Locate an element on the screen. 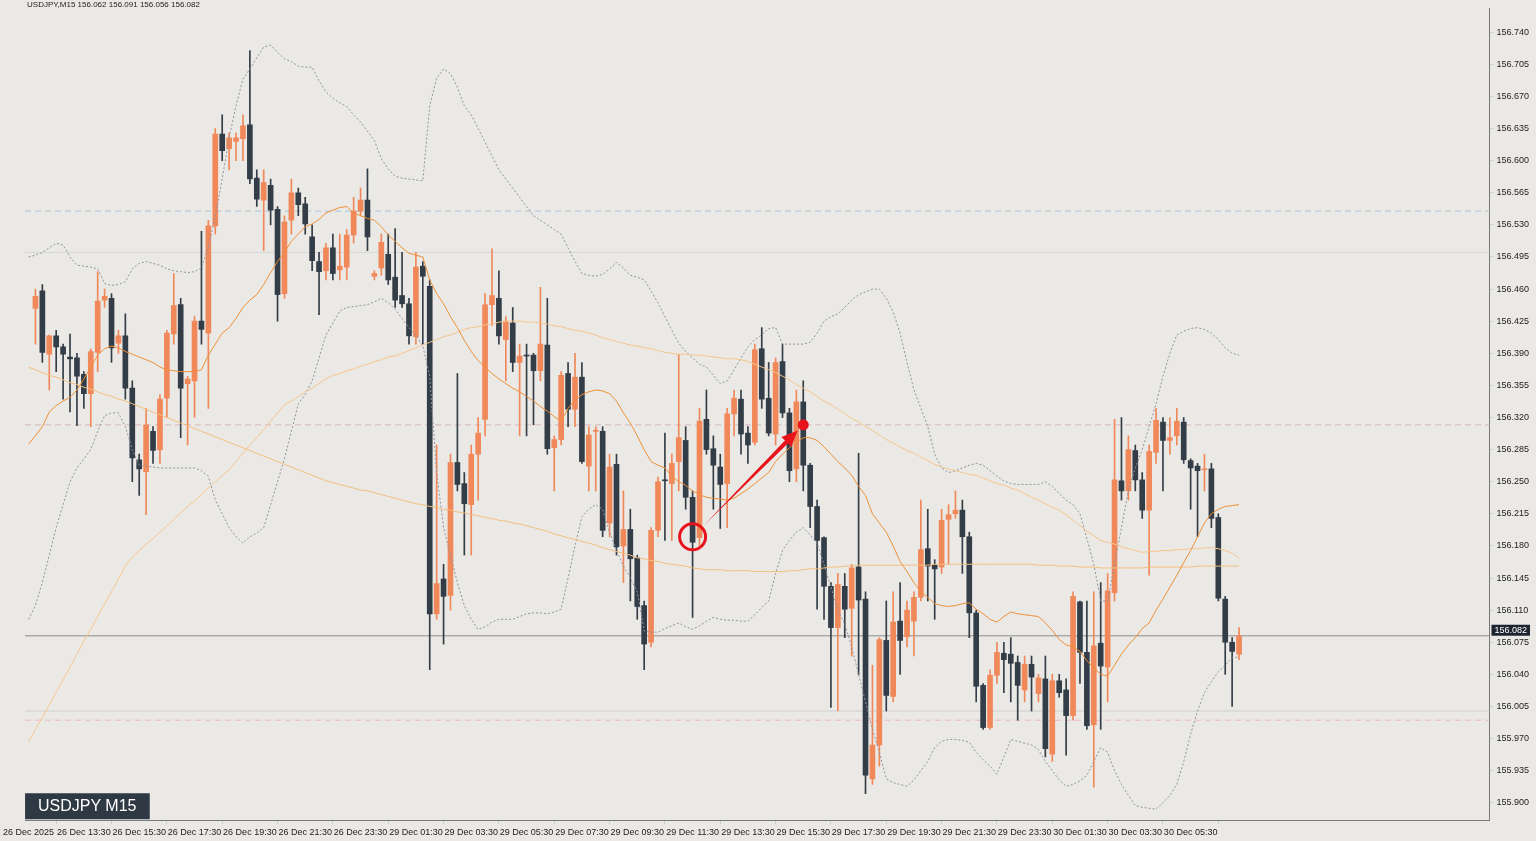 The width and height of the screenshot is (1536, 841). x-tick-label: 29 Dec 09:30 is located at coordinates (637, 832).